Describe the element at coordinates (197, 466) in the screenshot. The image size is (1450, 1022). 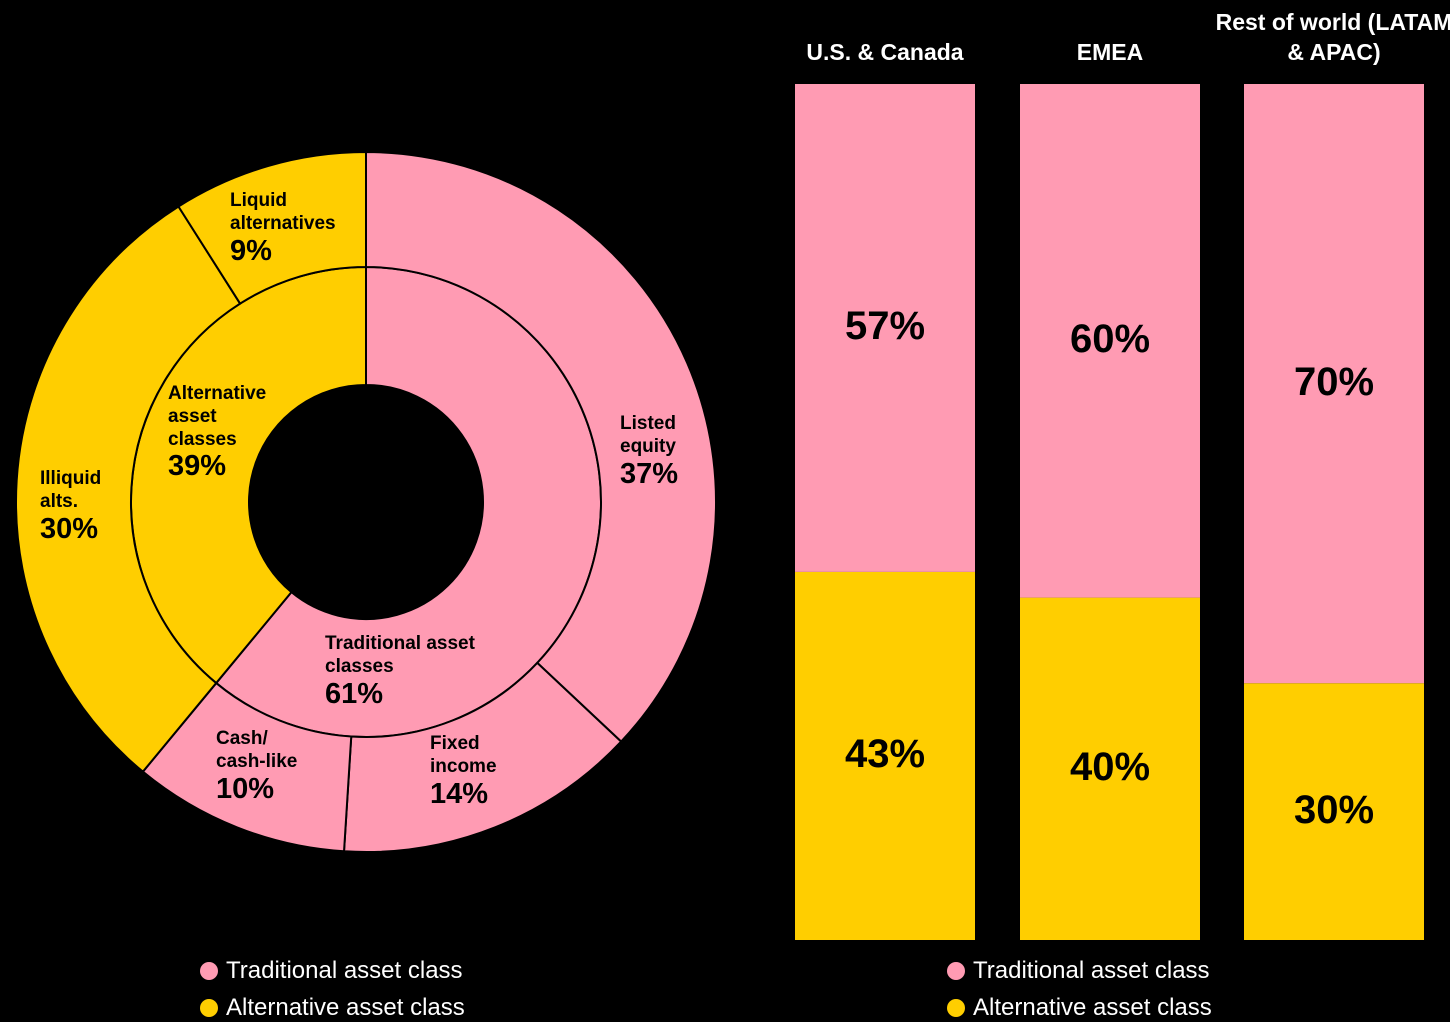
I see `segment-value: 39%` at that location.